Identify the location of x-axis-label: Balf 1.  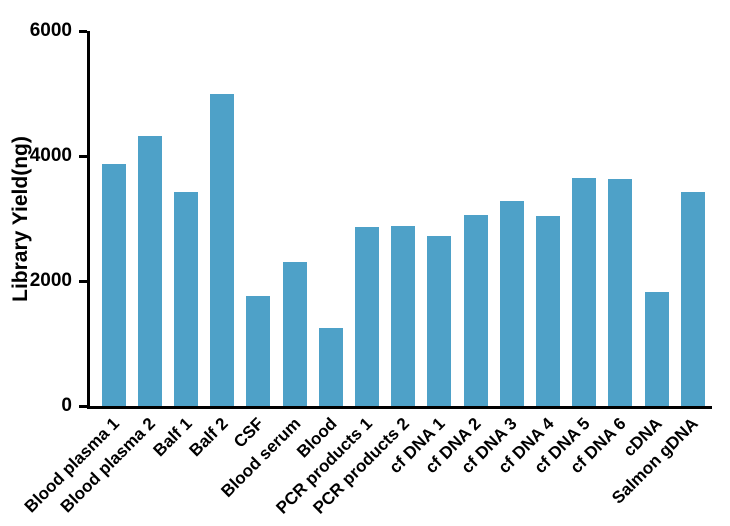
(172, 437).